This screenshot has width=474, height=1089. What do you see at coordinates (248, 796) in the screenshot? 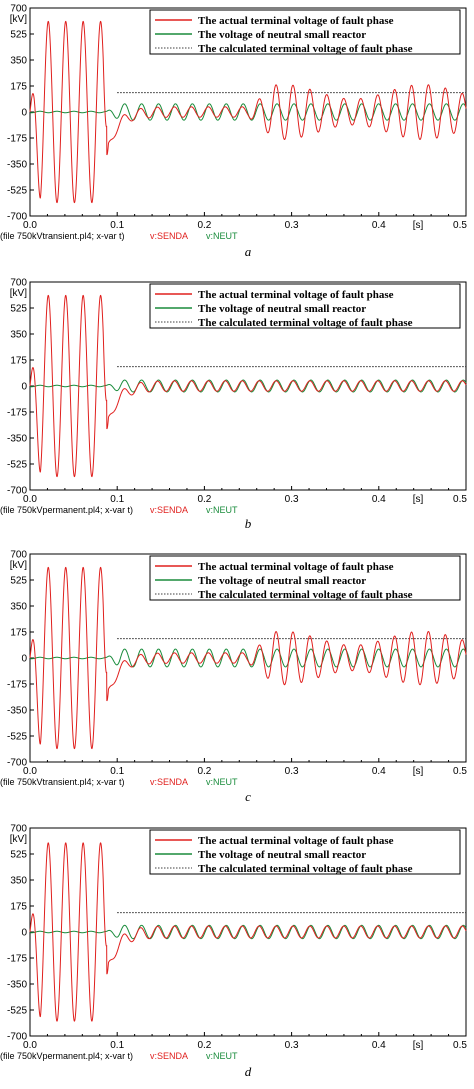
I see `panel-label: c` at bounding box center [248, 796].